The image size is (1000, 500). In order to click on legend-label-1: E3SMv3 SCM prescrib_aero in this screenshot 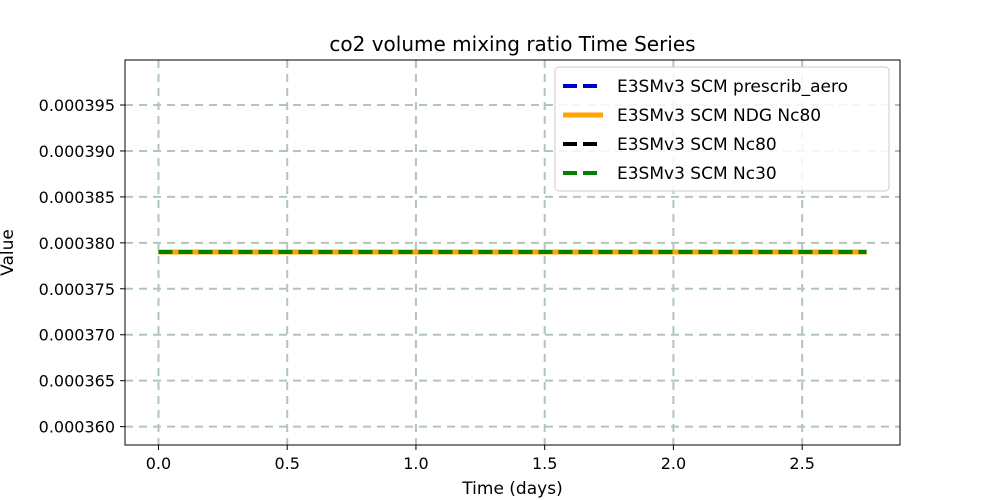, I will do `click(732, 87)`.